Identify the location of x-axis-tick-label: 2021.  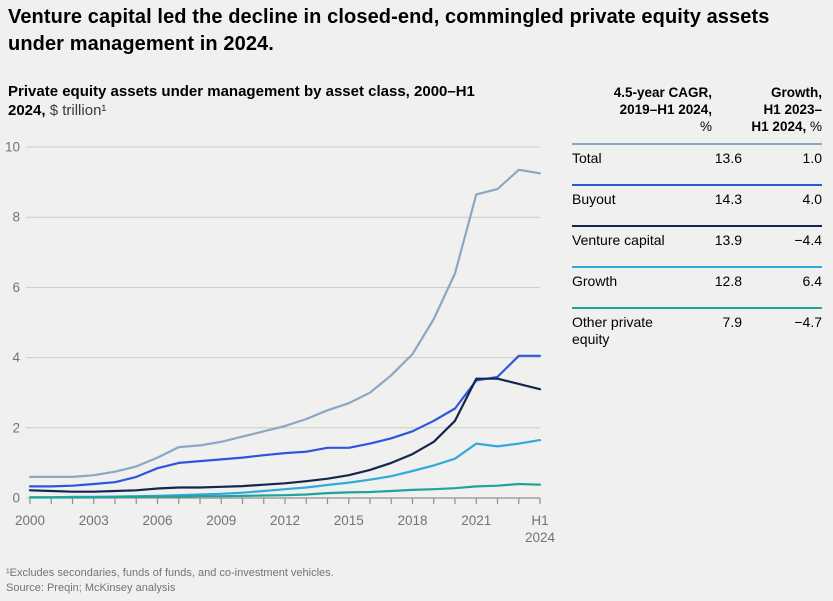
(476, 520).